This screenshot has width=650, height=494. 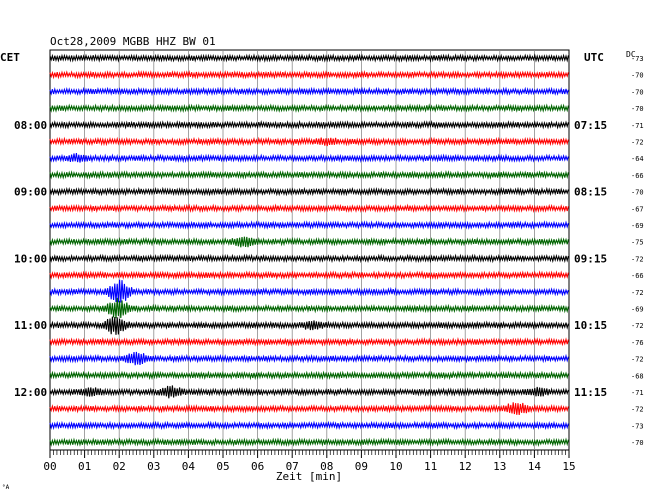 What do you see at coordinates (222, 466) in the screenshot?
I see `x-tick-label: 05` at bounding box center [222, 466].